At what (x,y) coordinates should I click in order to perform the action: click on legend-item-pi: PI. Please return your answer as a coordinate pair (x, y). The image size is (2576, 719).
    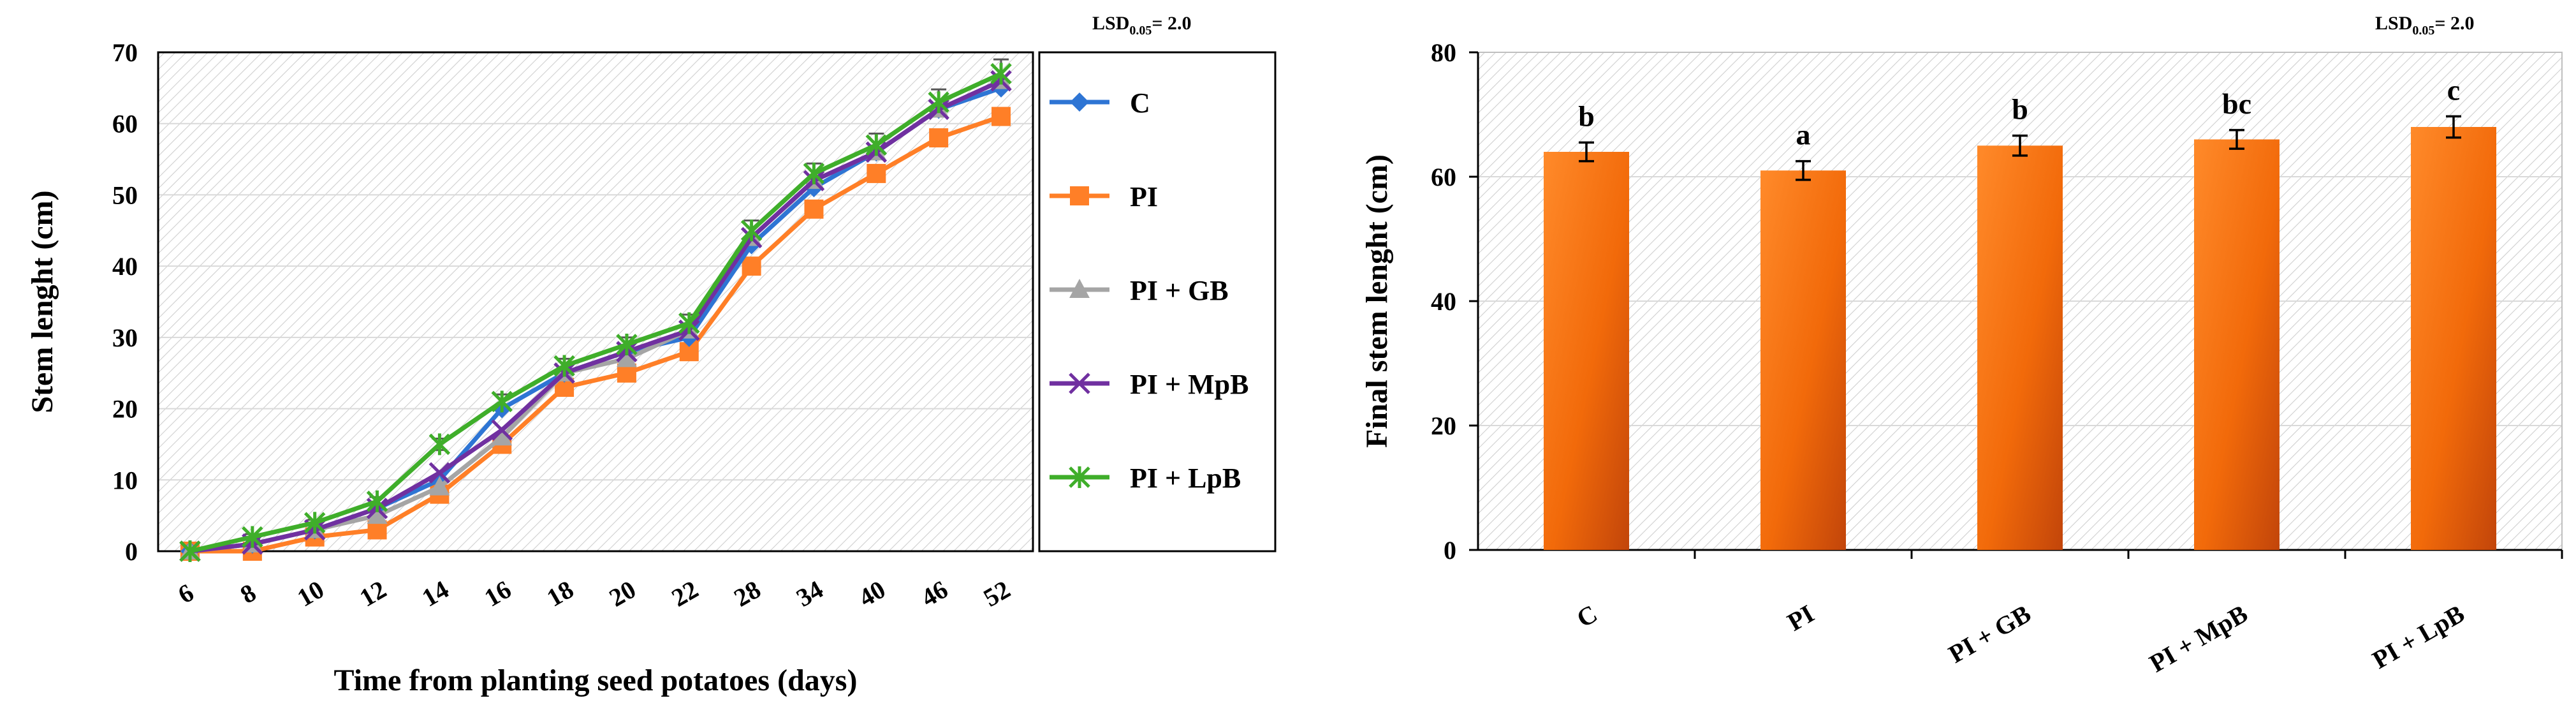
    Looking at the image, I should click on (1104, 196).